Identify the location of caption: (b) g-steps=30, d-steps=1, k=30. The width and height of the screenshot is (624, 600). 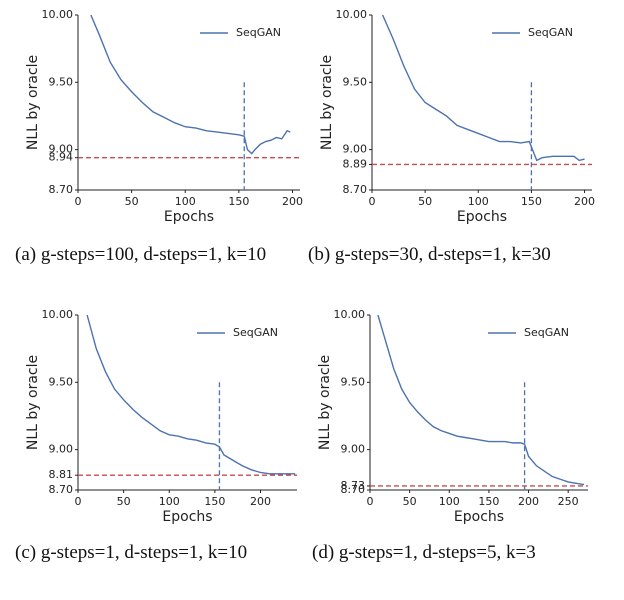
(429, 254).